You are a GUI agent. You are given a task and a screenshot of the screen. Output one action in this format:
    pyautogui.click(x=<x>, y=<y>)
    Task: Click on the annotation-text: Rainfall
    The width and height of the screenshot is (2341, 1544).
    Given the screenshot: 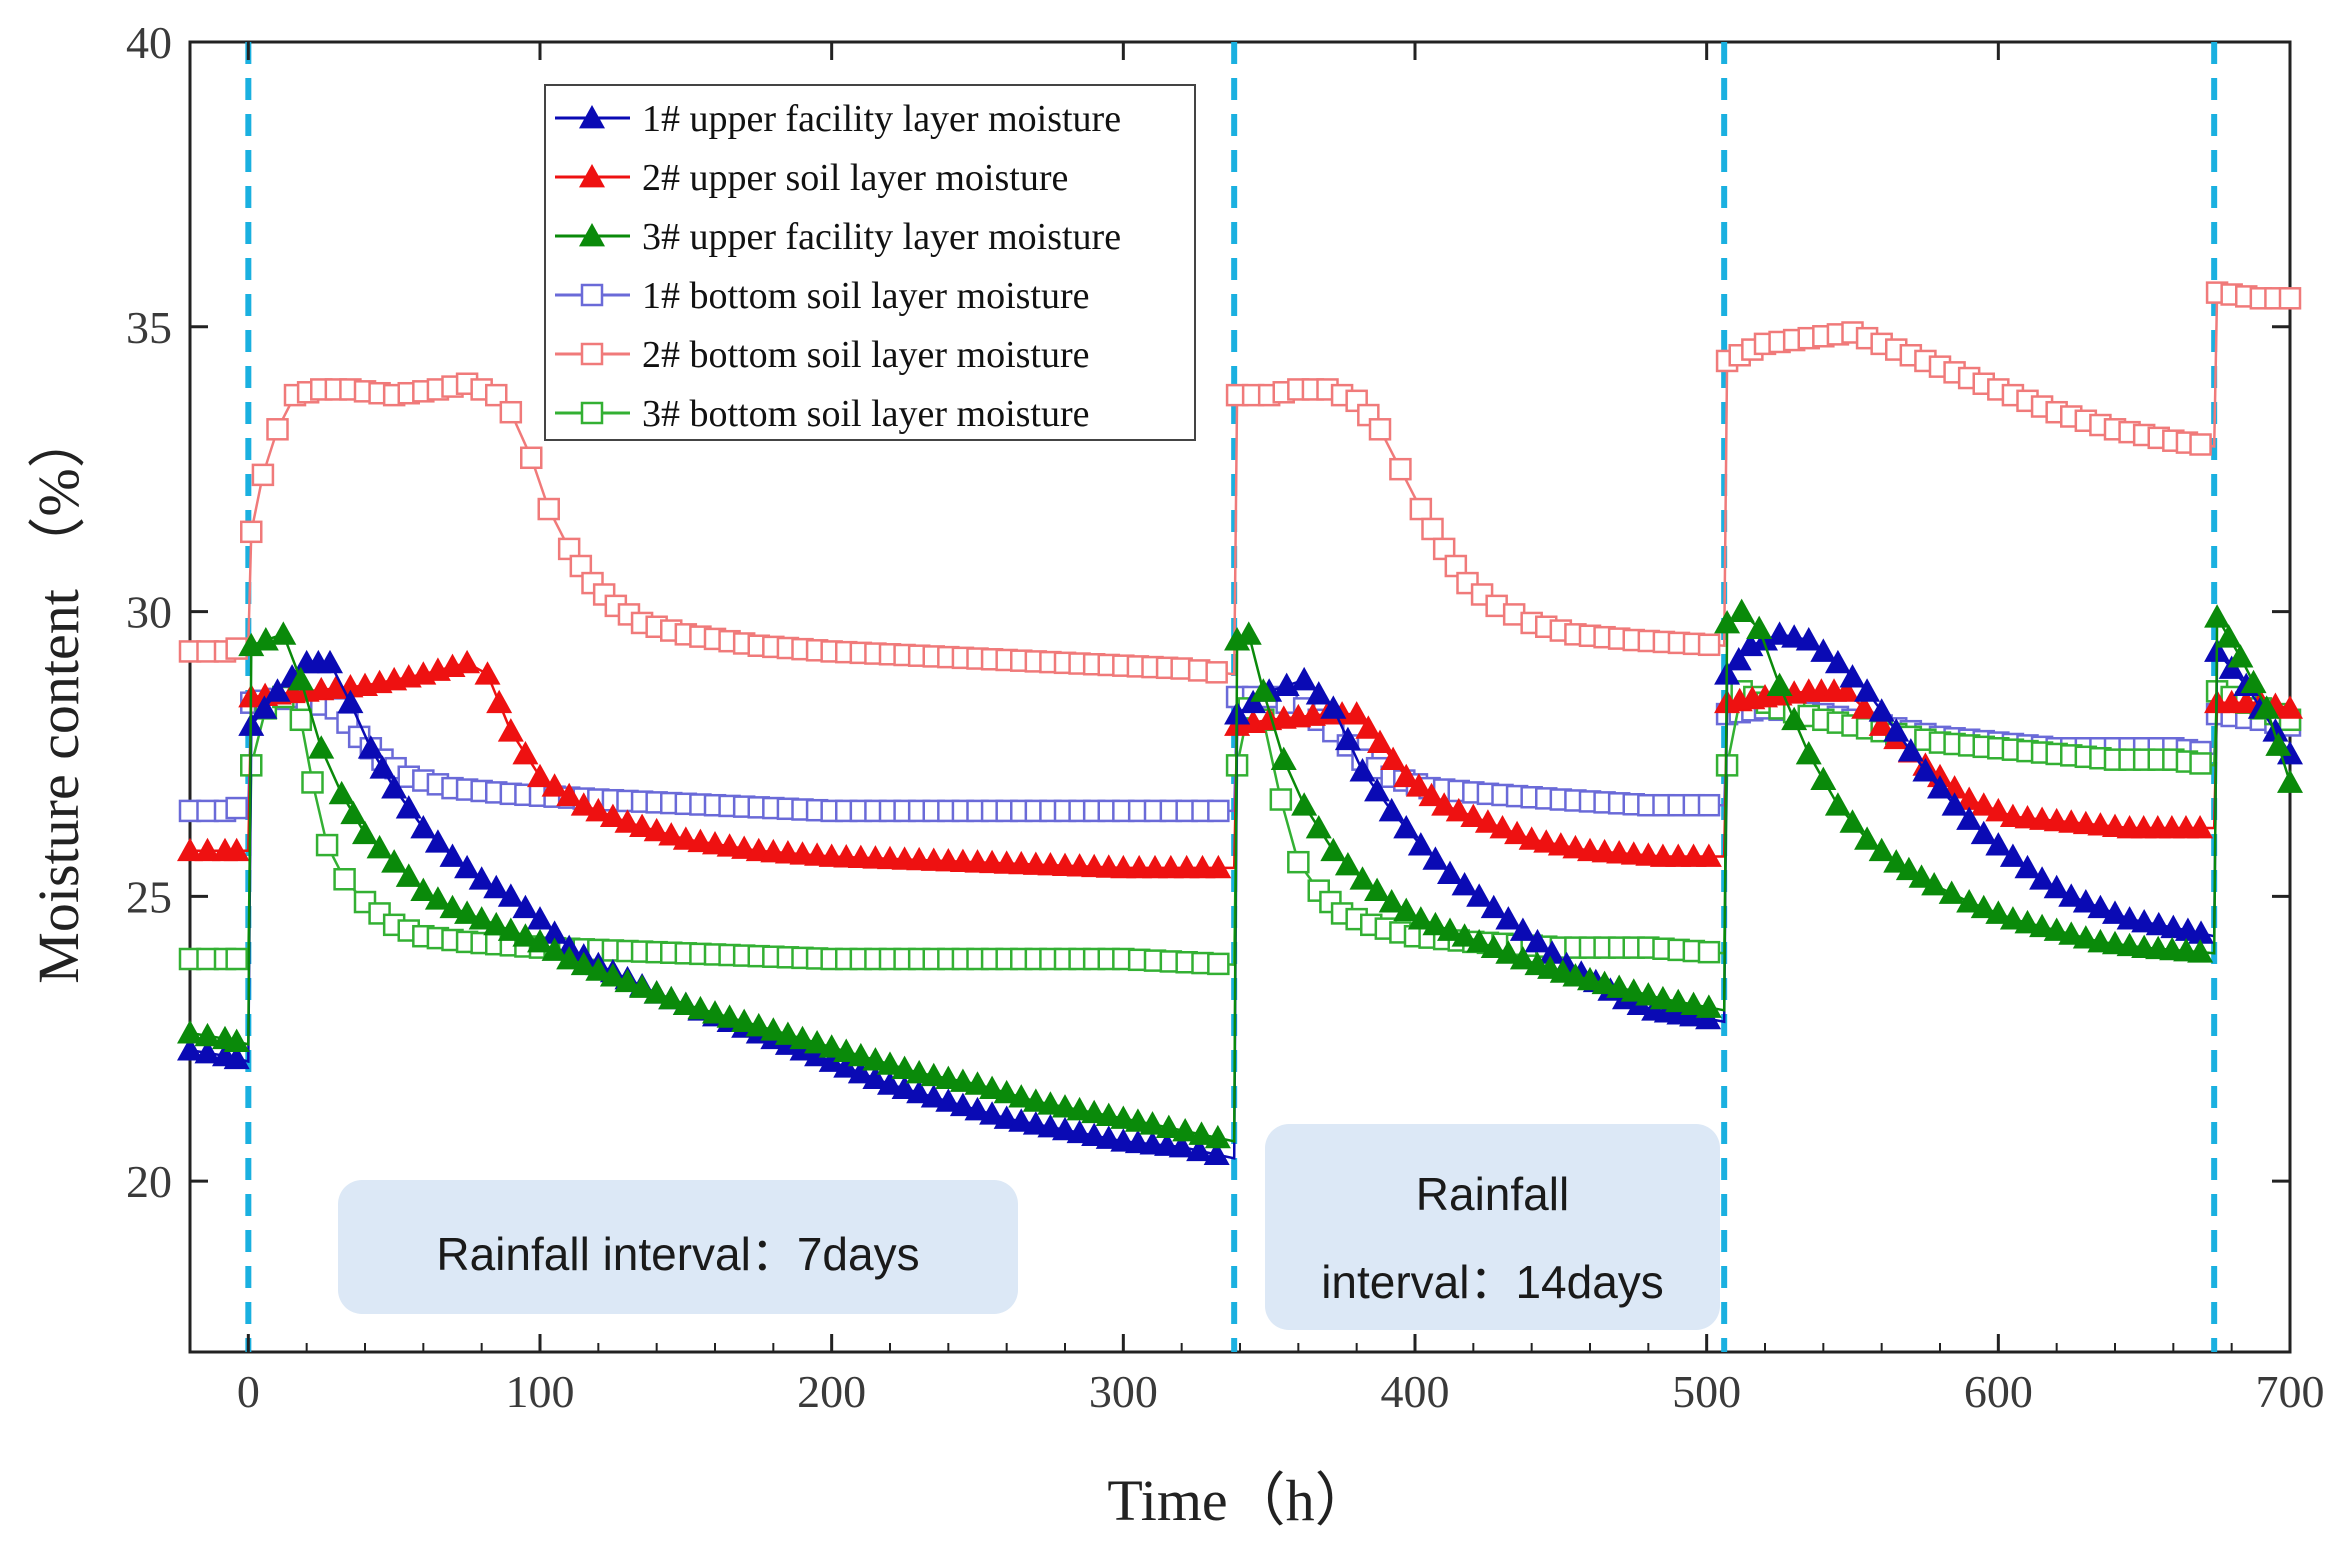 What is the action you would take?
    pyautogui.click(x=1492, y=1194)
    